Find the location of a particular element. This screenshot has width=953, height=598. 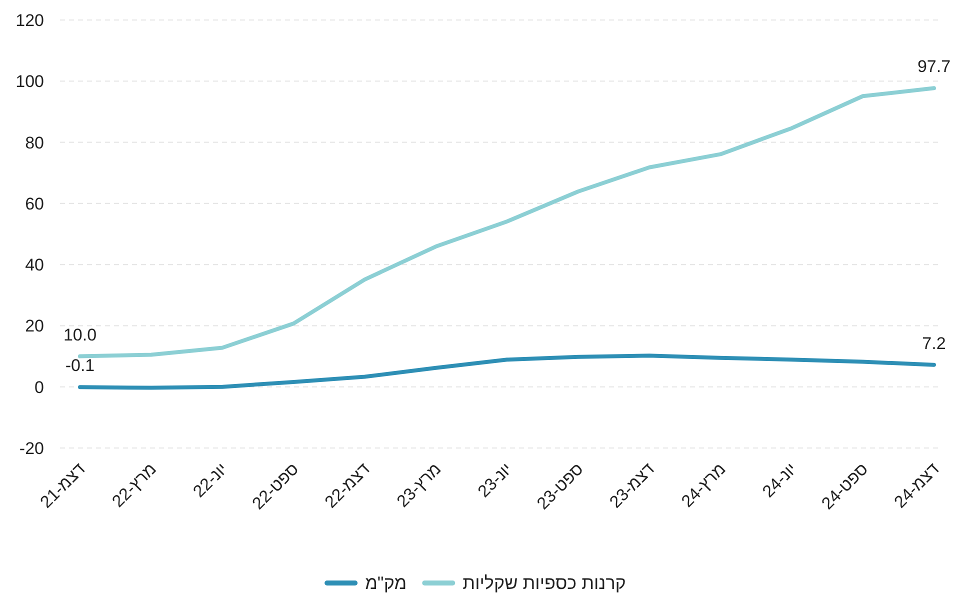

data-label: -0.1 is located at coordinates (80, 366).